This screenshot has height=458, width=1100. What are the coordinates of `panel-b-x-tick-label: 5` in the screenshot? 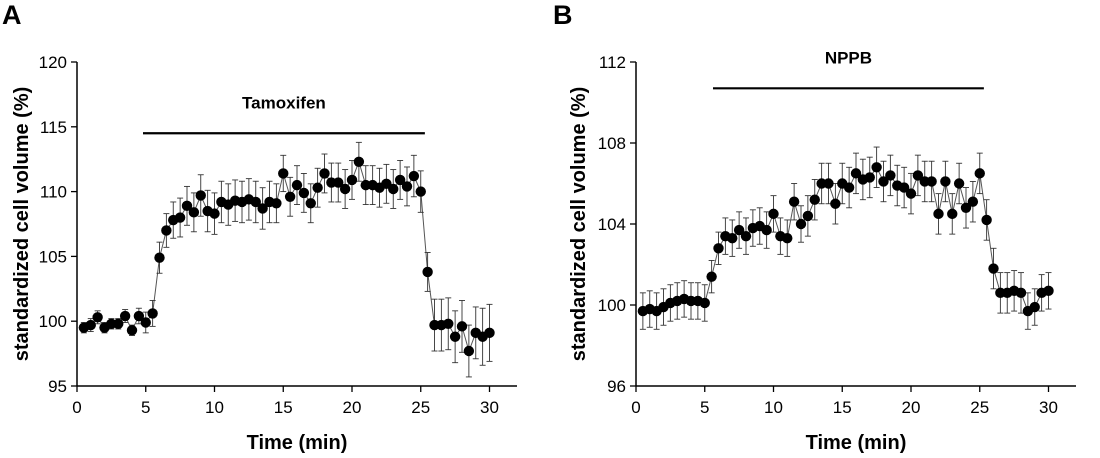 It's located at (704, 407).